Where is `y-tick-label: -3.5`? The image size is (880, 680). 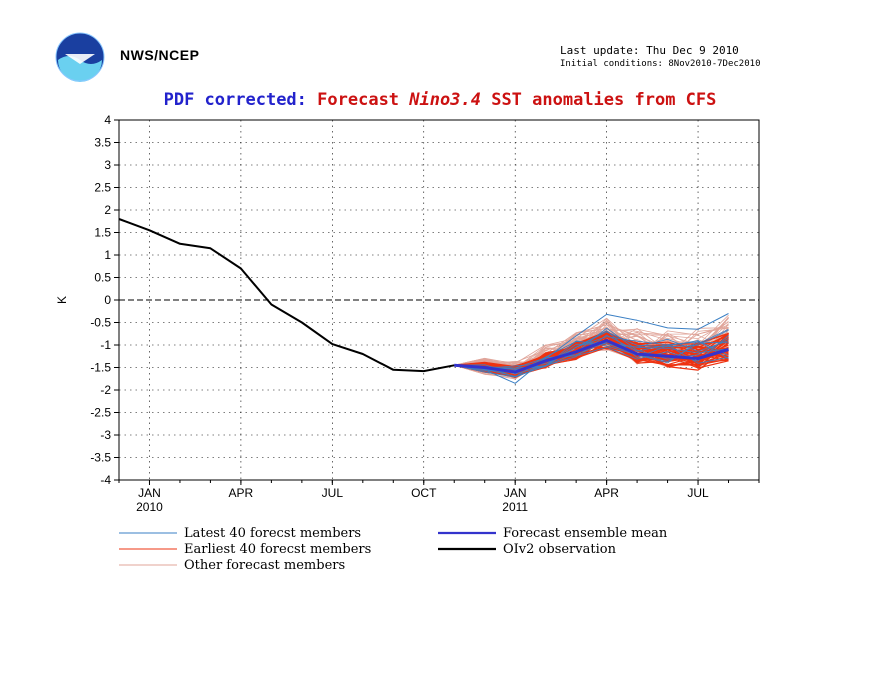 y-tick-label: -3.5 is located at coordinates (100, 458).